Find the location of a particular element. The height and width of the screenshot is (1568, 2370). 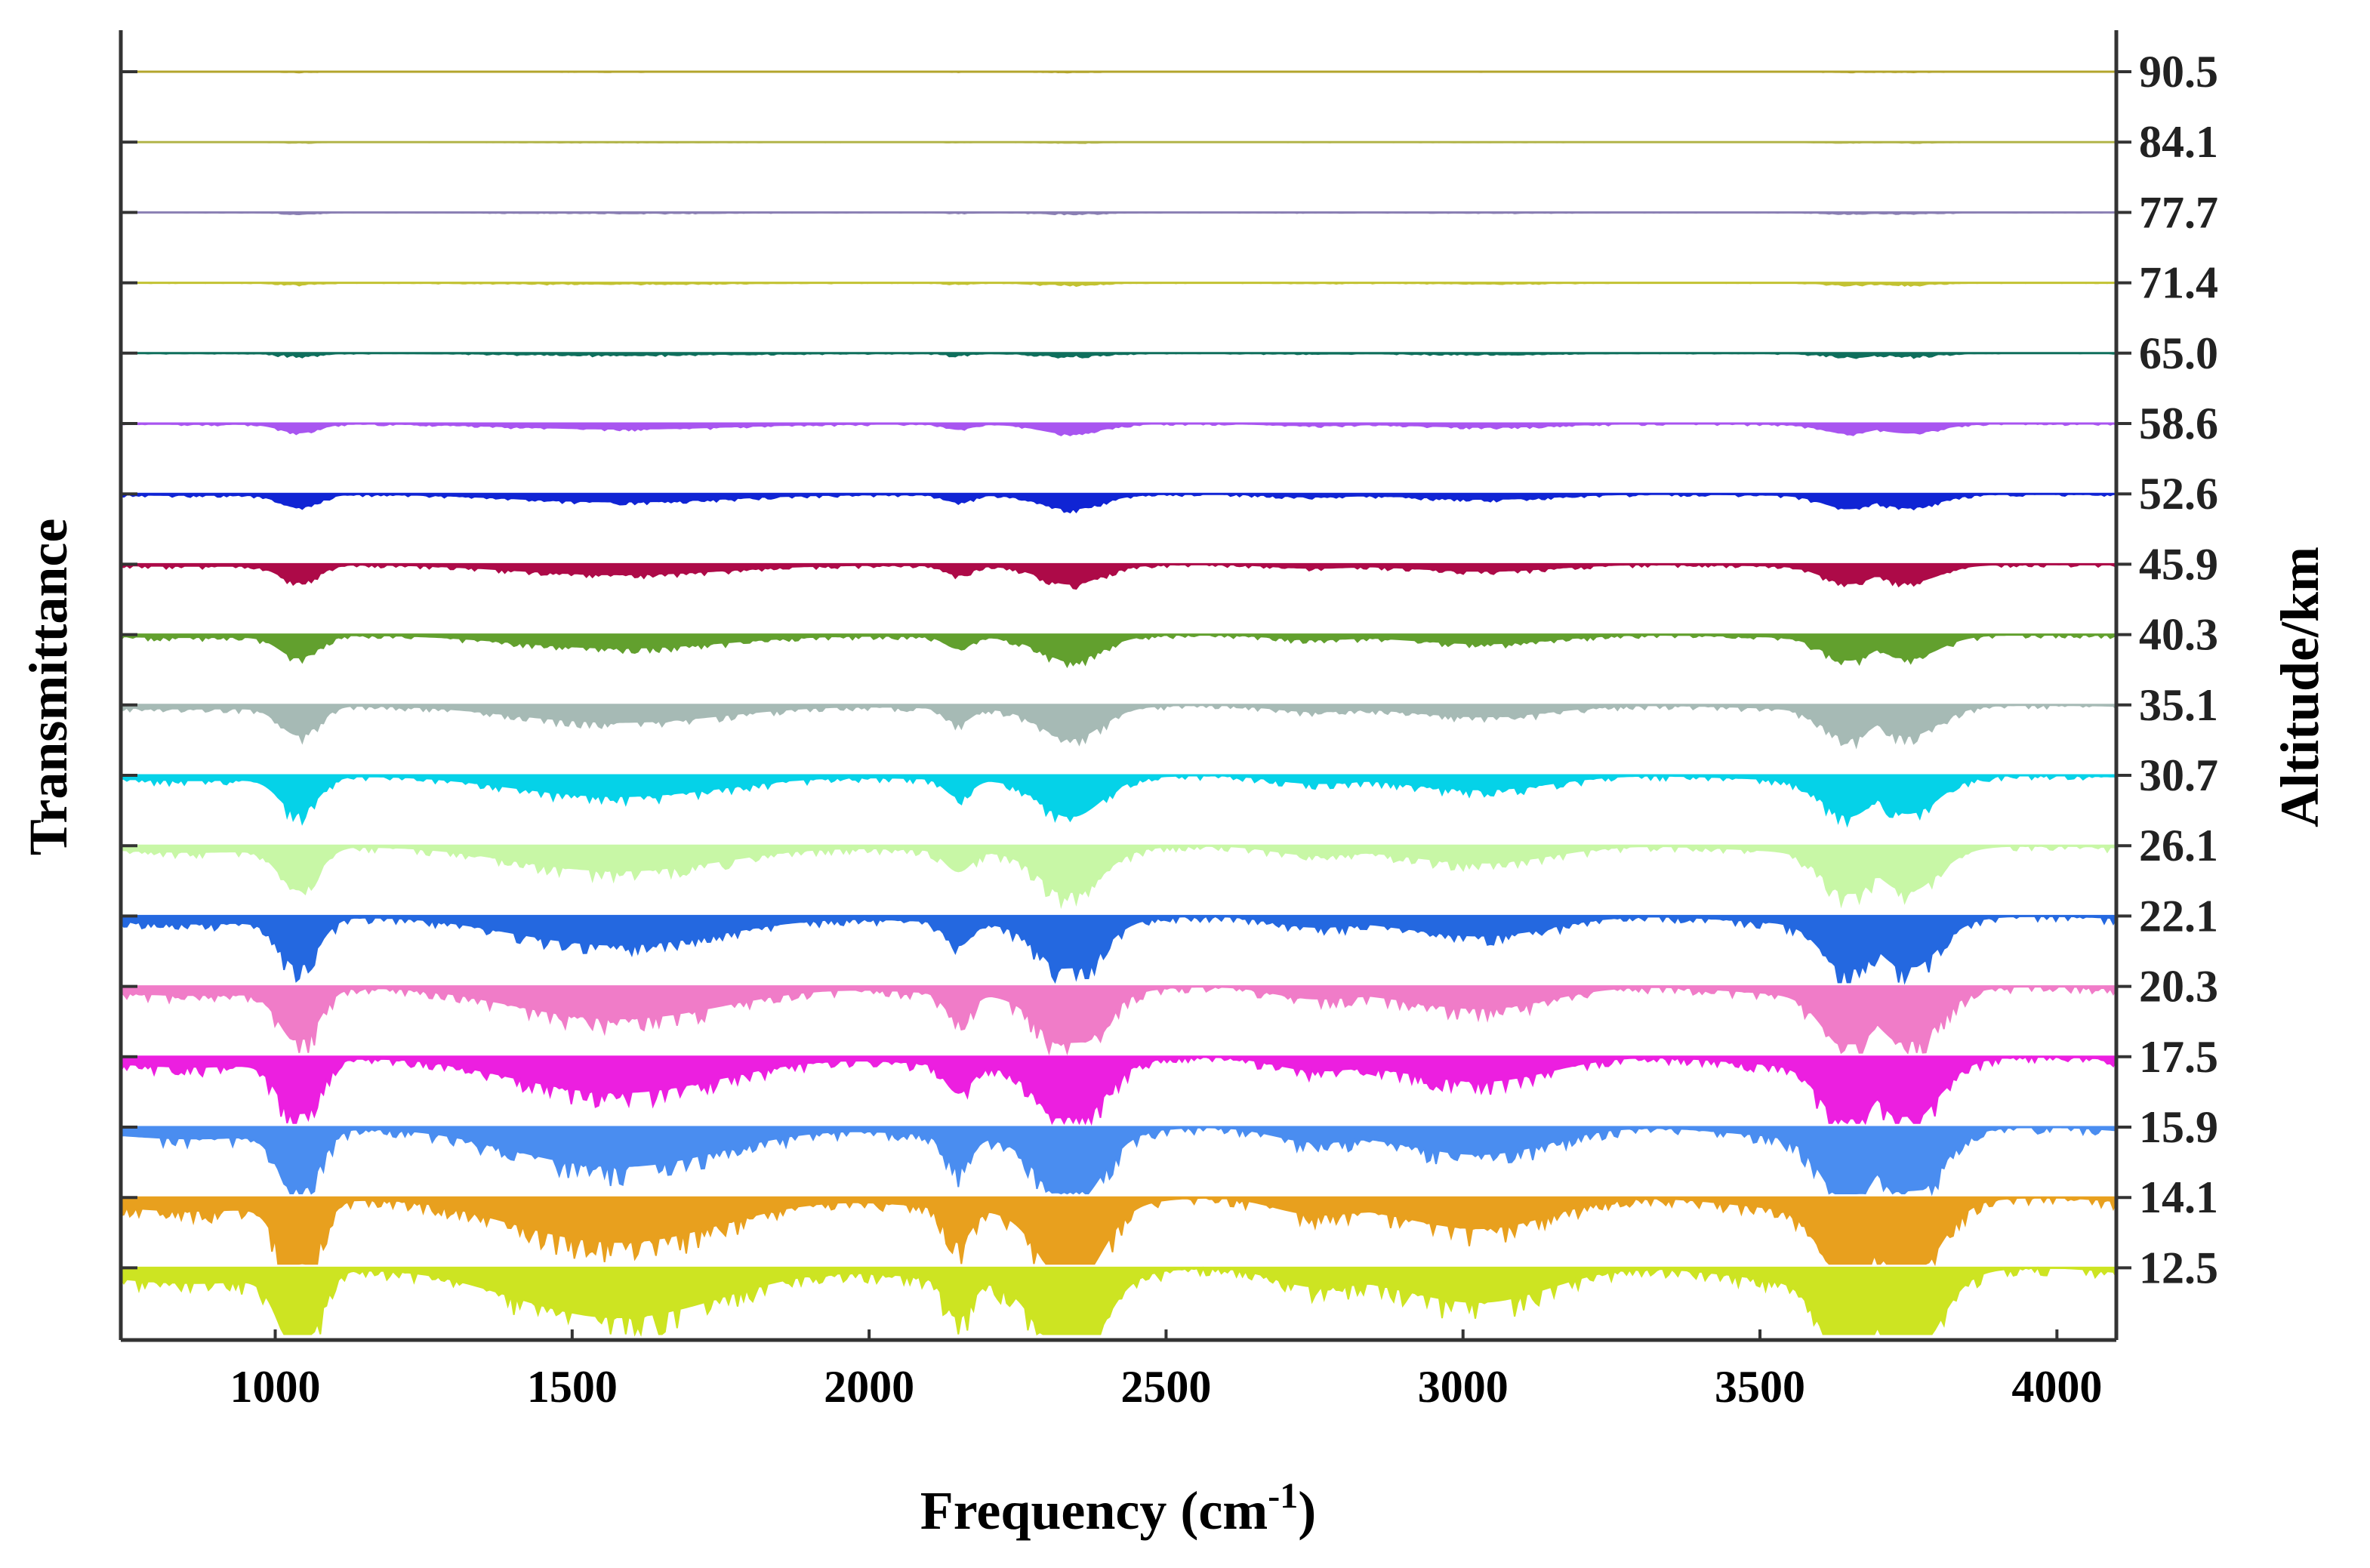

x-axis-title-close: ) is located at coordinates (1307, 1510).